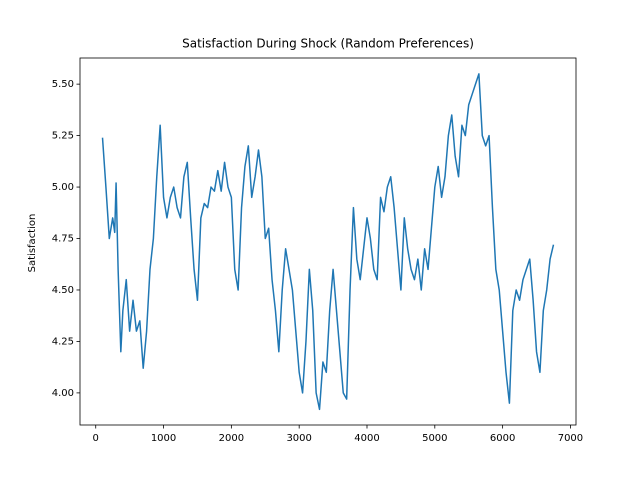  What do you see at coordinates (298, 438) in the screenshot?
I see `x-tick-label: 3000` at bounding box center [298, 438].